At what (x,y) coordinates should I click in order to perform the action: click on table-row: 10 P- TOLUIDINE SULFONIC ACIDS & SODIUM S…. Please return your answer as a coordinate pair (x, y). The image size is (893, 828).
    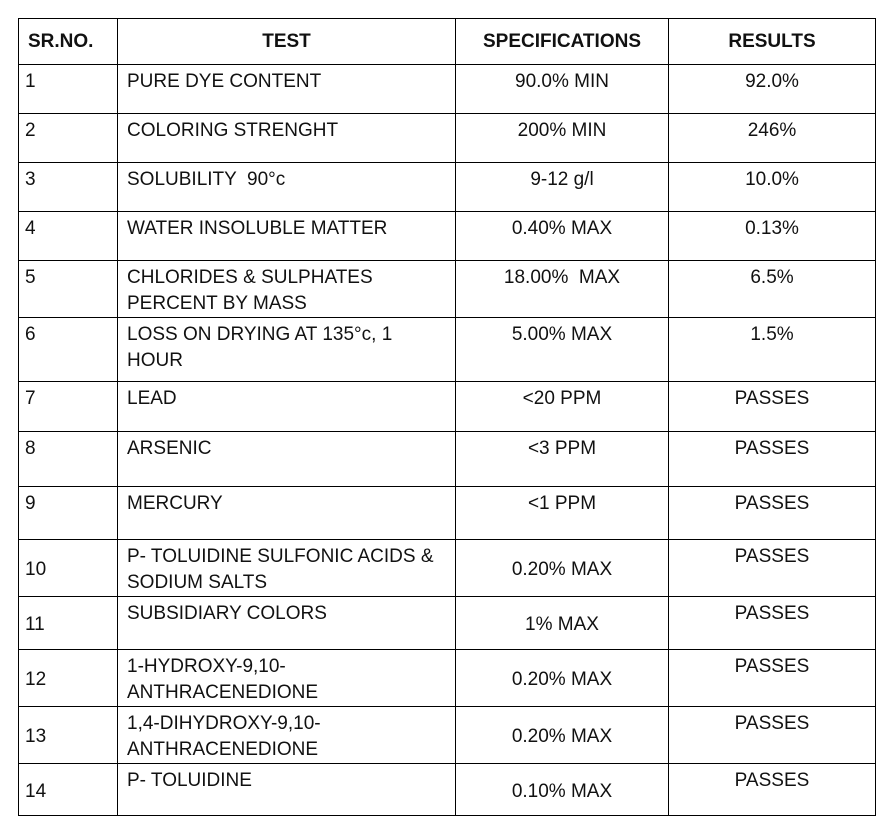
    Looking at the image, I should click on (447, 568).